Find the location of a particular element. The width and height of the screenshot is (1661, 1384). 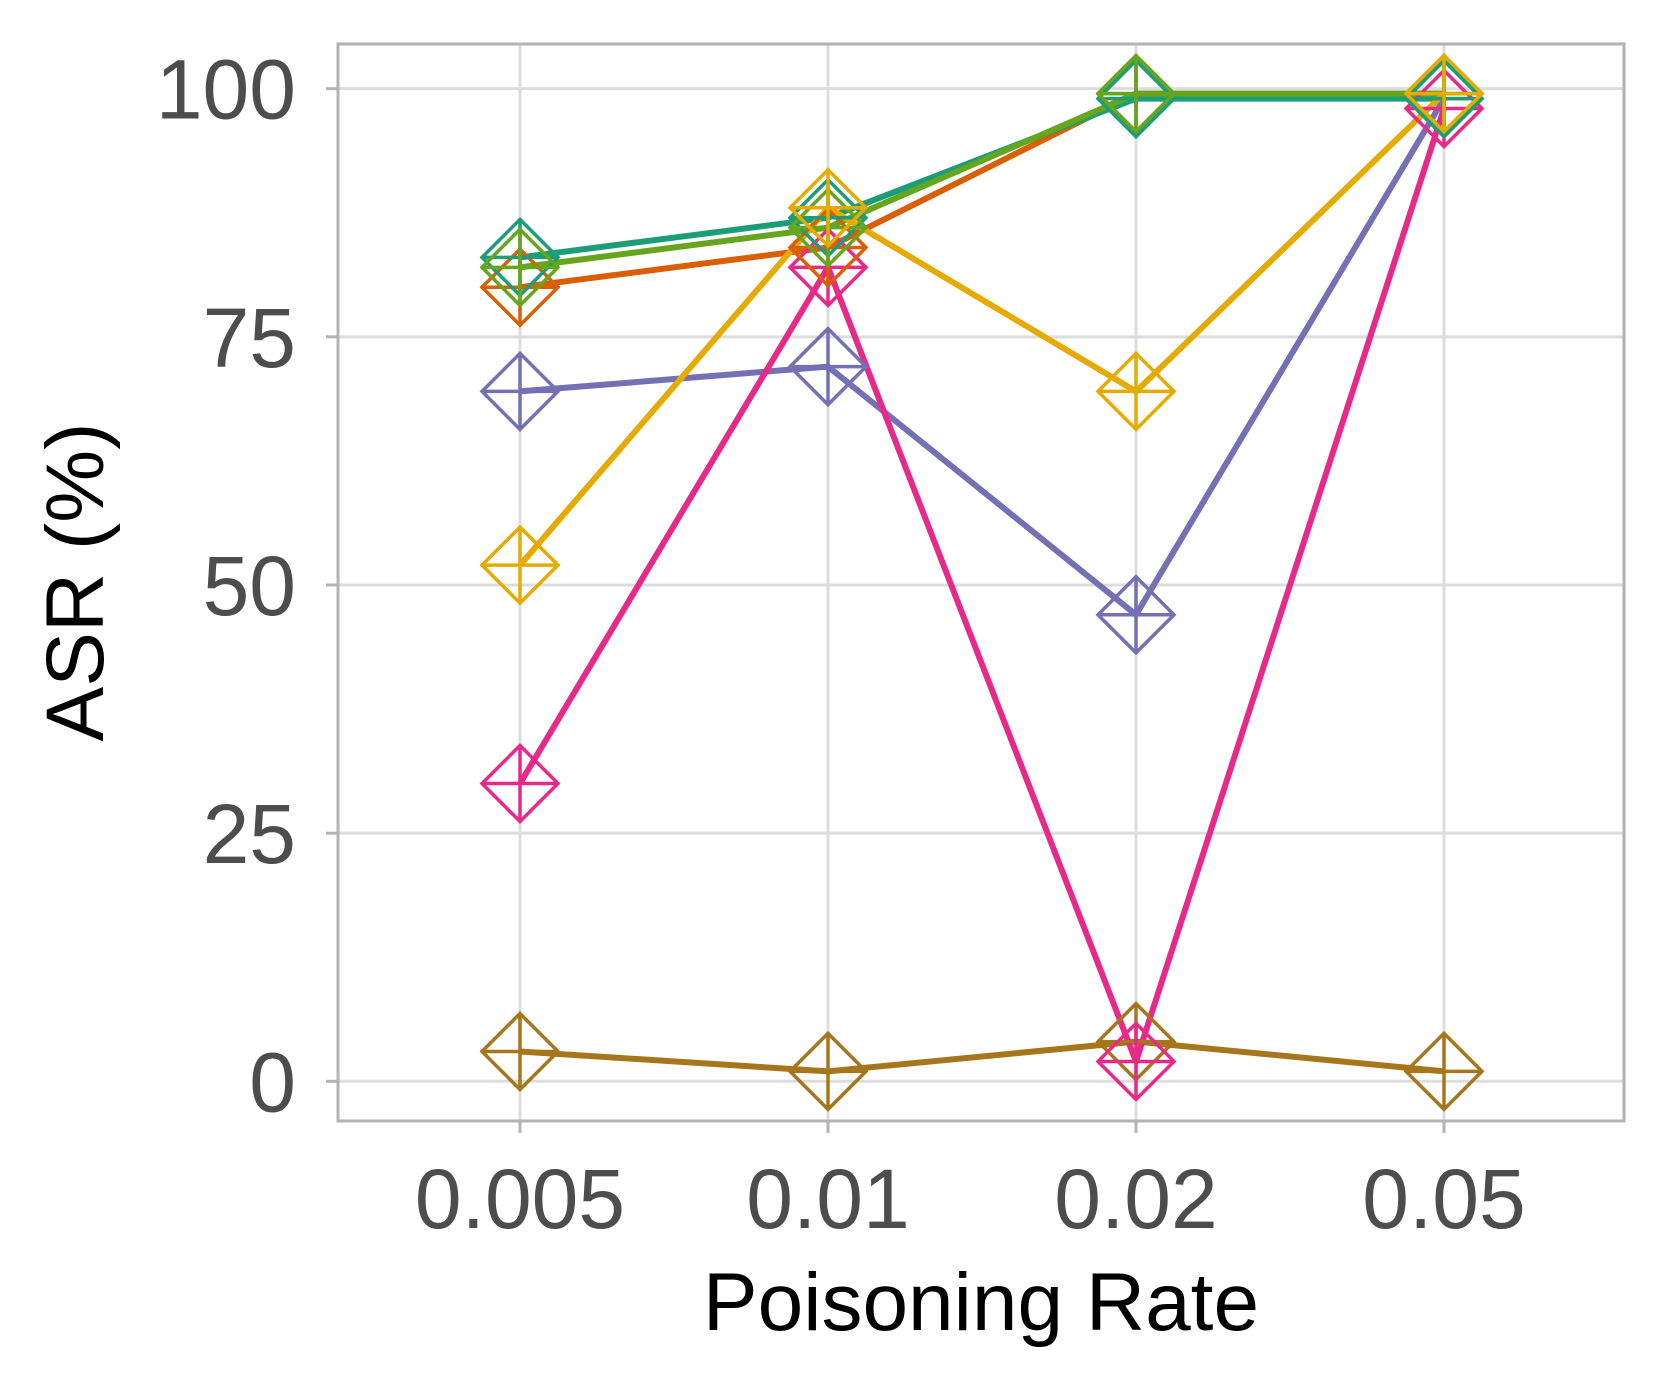

x-tick-label: 0.005 is located at coordinates (520, 1199).